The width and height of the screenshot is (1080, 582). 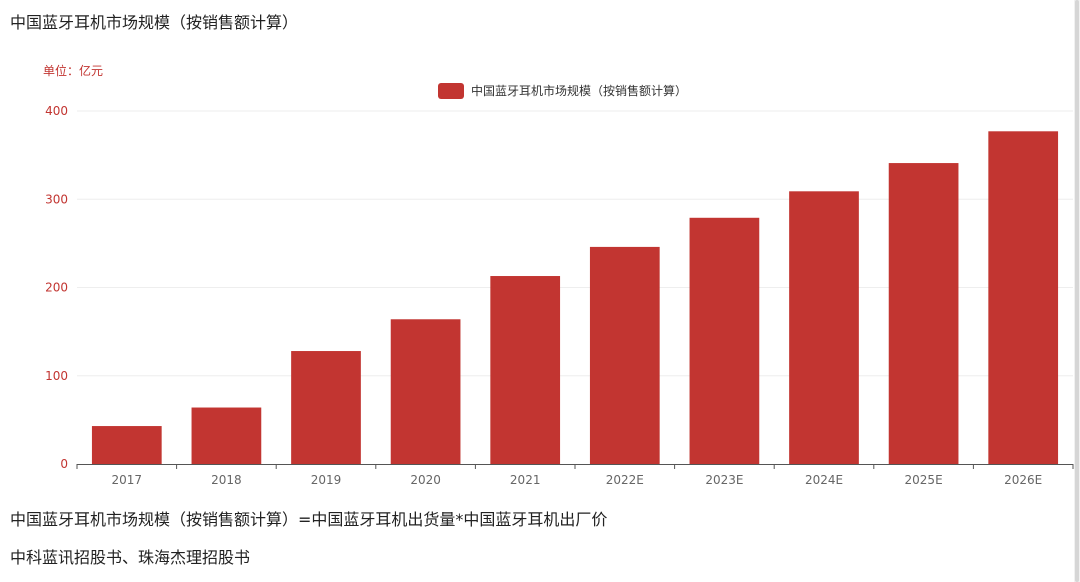 What do you see at coordinates (56, 111) in the screenshot?
I see `y-tick-label: 400` at bounding box center [56, 111].